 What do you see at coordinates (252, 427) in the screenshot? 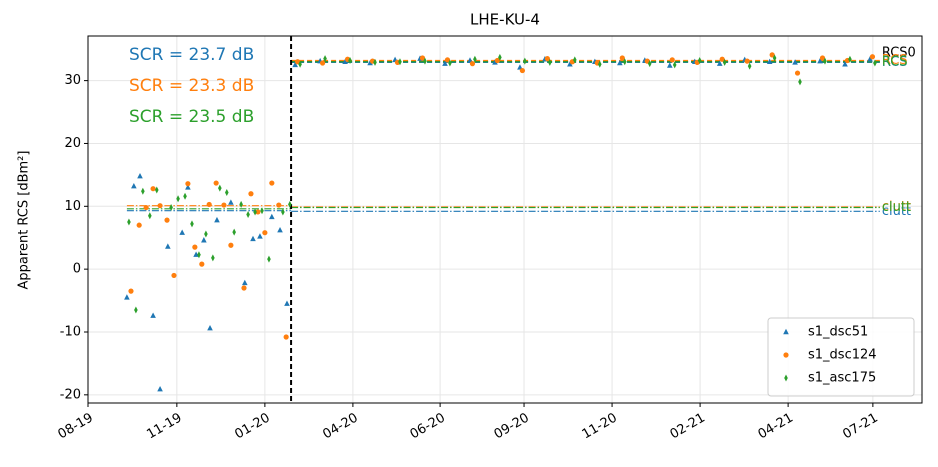
I see `x-tick-label: 01-20` at bounding box center [252, 427].